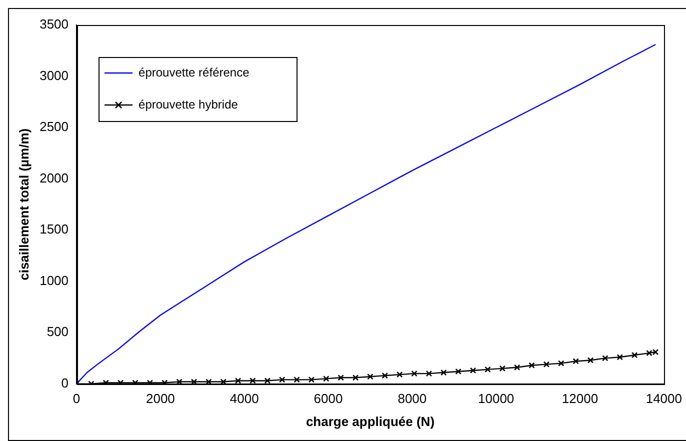 The image size is (686, 441). I want to click on y-tick-label: 2000, so click(54, 178).